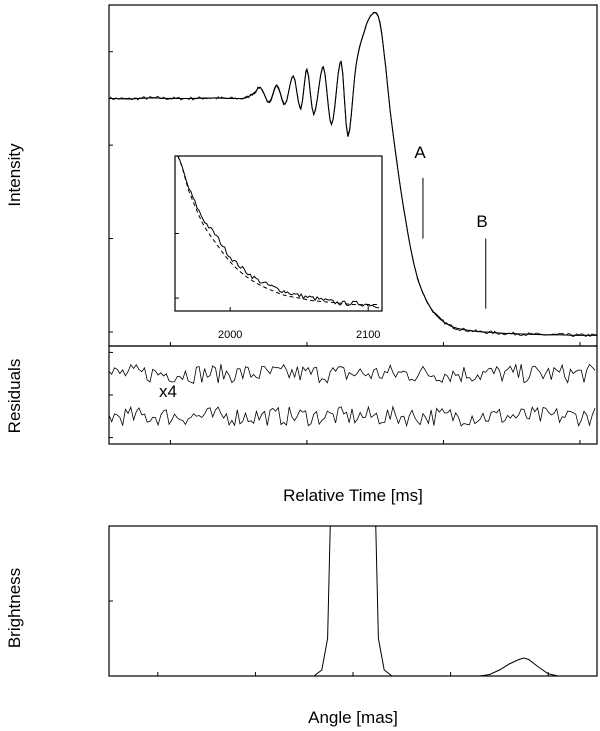  What do you see at coordinates (352, 373) in the screenshot?
I see `residuals-upper-line` at bounding box center [352, 373].